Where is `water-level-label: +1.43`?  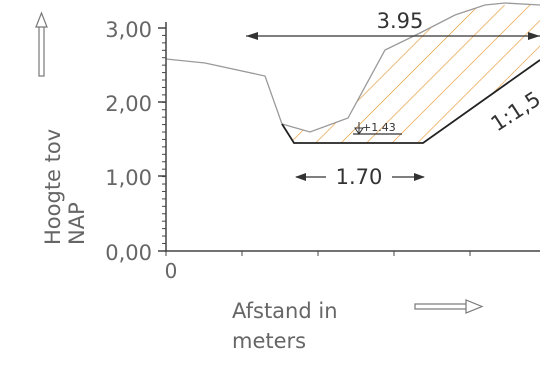 water-level-label: +1.43 is located at coordinates (379, 127).